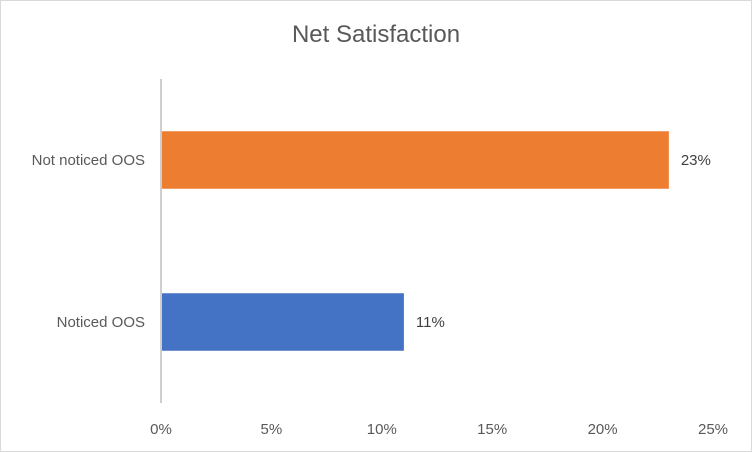  I want to click on x-tick-label-4: 20%, so click(603, 429).